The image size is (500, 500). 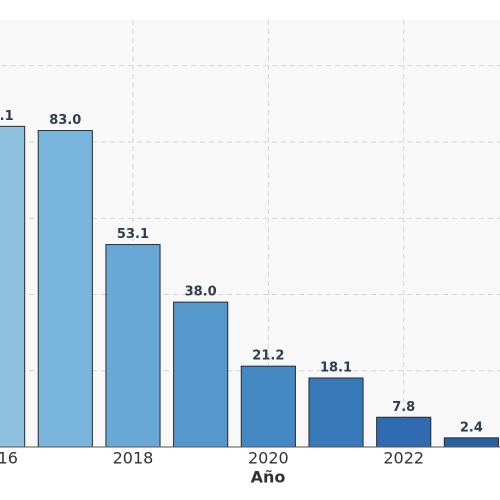 What do you see at coordinates (133, 234) in the screenshot?
I see `data-label: 53.1` at bounding box center [133, 234].